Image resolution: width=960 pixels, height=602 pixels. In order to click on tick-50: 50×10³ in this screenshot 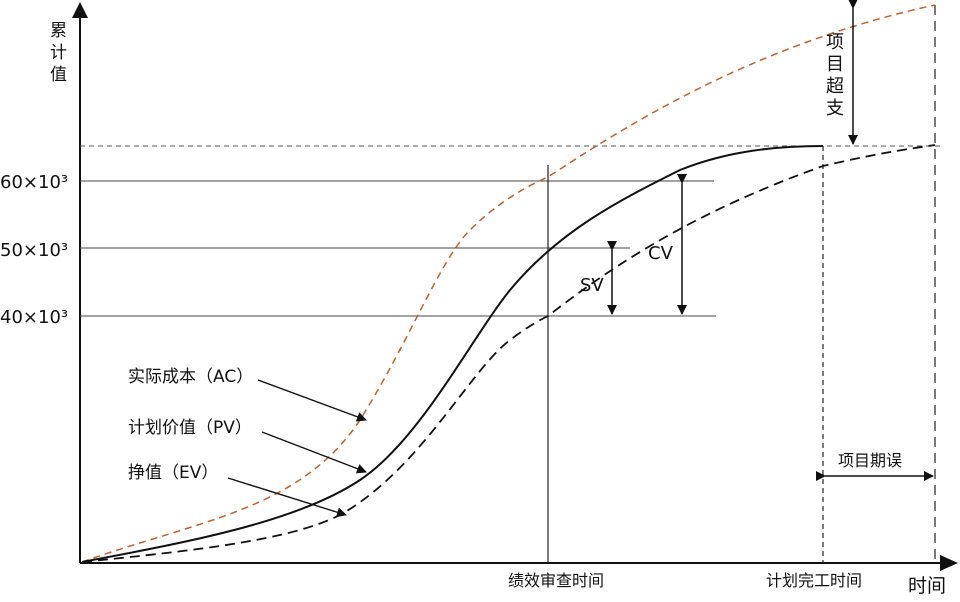, I will do `click(34, 250)`.